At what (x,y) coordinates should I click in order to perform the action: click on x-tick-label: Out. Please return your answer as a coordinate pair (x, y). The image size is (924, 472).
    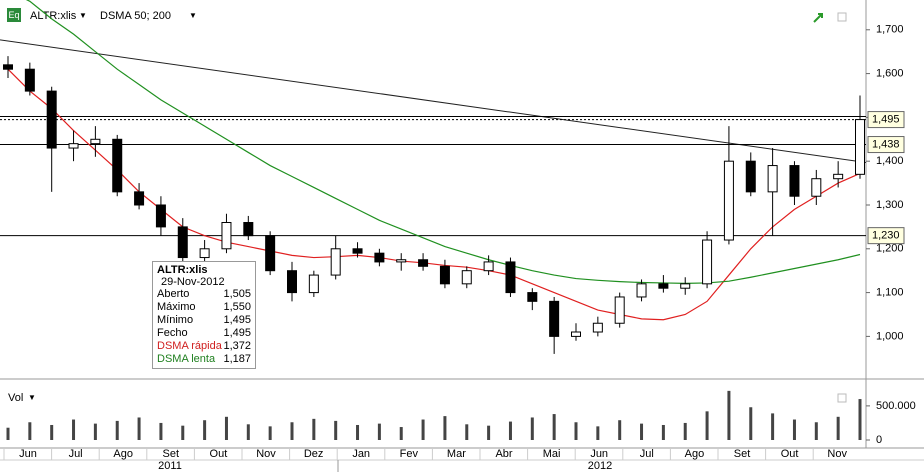
    Looking at the image, I should click on (790, 454).